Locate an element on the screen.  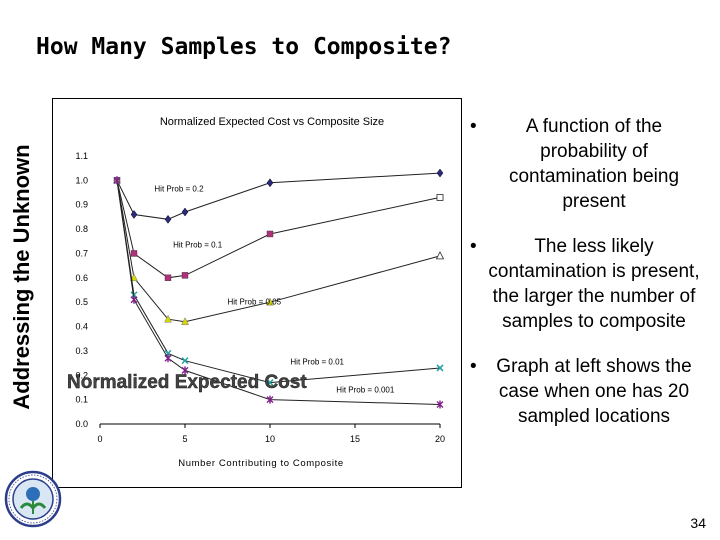
y-tick-label: 0.8 is located at coordinates (81, 229).